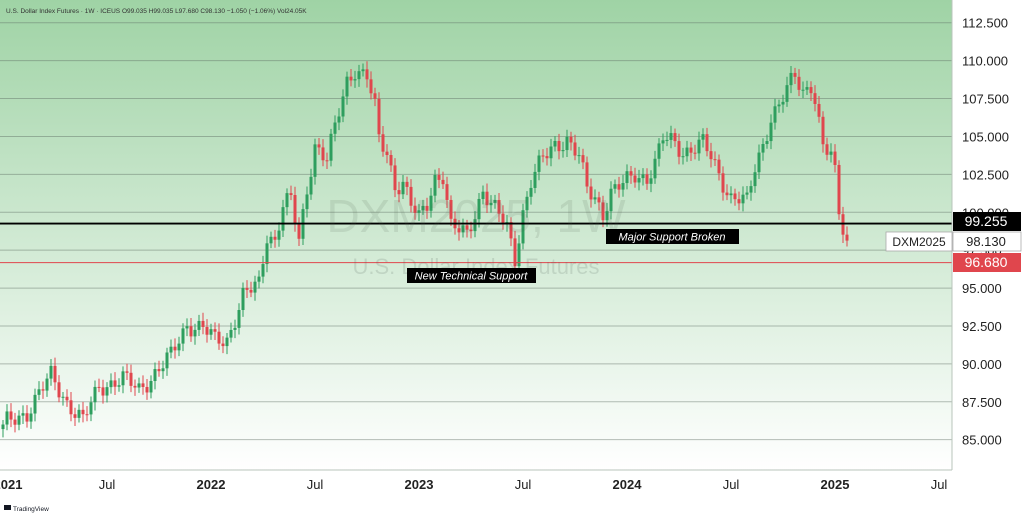  What do you see at coordinates (471, 275) in the screenshot?
I see `new-support-annotation-box` at bounding box center [471, 275].